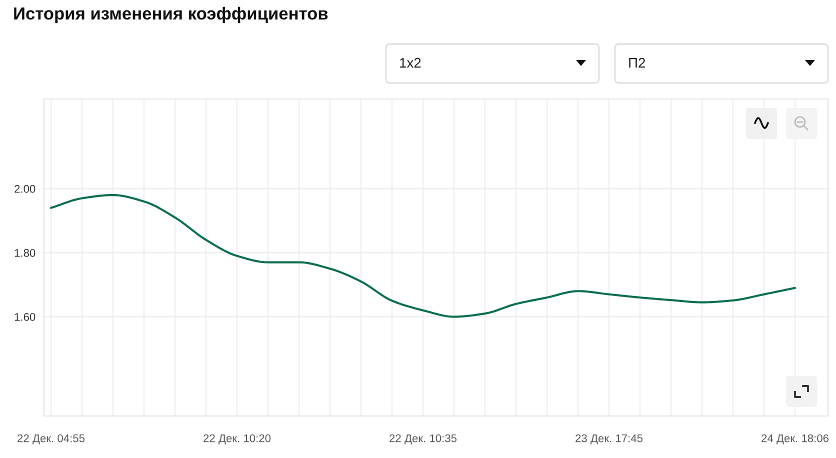 This screenshot has height=458, width=836. Describe the element at coordinates (795, 439) in the screenshot. I see `x-tick-label: 24 Дек. 18:06` at that location.